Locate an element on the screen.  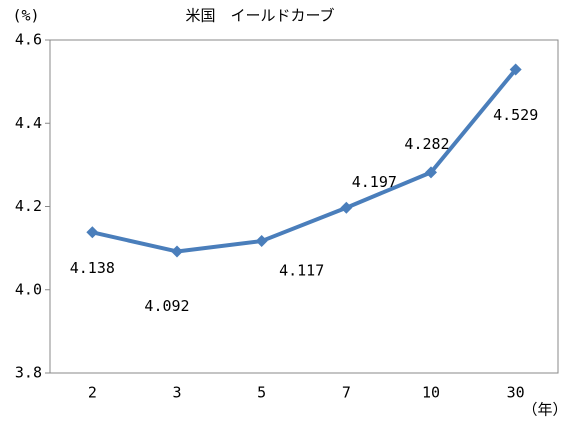
chart-title: 米国 イールドカーブ is located at coordinates (259, 16).